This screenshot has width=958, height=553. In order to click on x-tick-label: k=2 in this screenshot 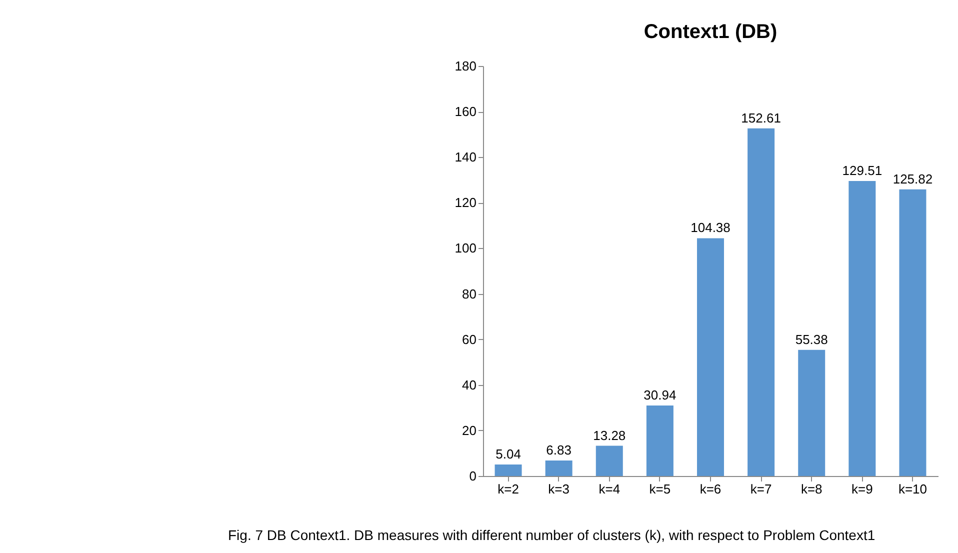, I will do `click(508, 489)`.